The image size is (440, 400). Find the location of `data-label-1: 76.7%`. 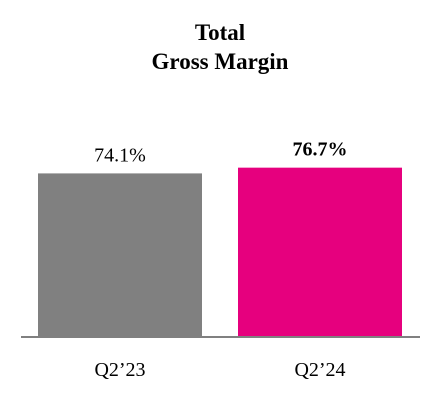

data-label-1: 76.7% is located at coordinates (320, 150).